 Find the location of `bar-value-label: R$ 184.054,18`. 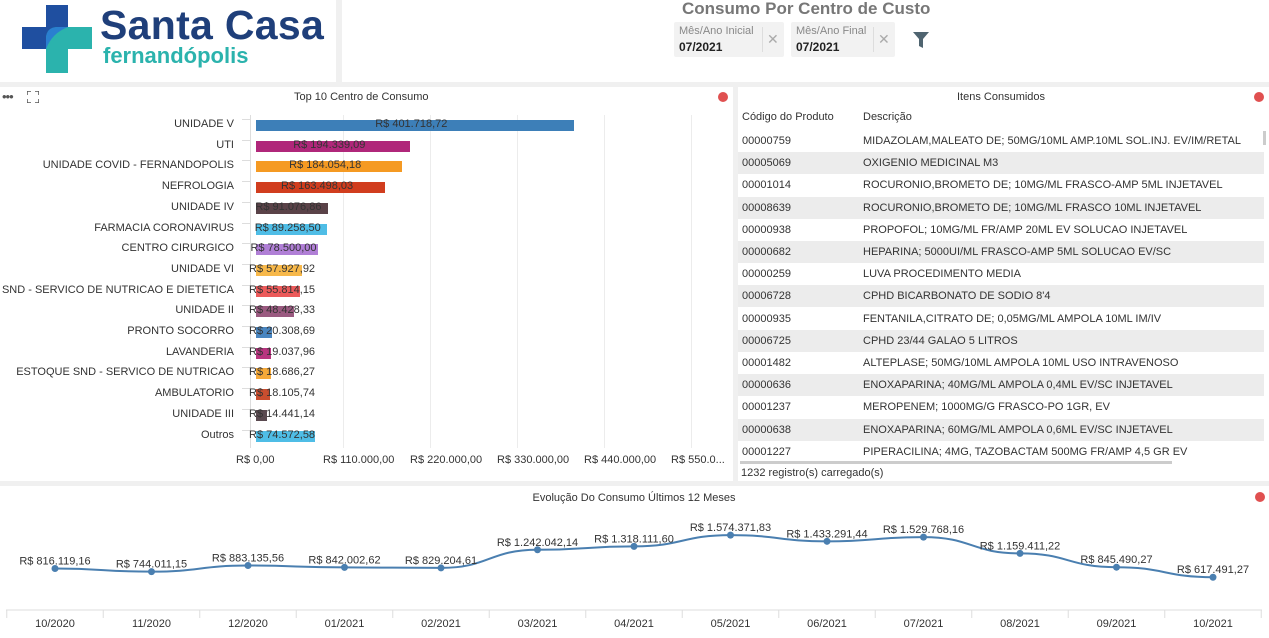

bar-value-label: R$ 184.054,18 is located at coordinates (325, 165).